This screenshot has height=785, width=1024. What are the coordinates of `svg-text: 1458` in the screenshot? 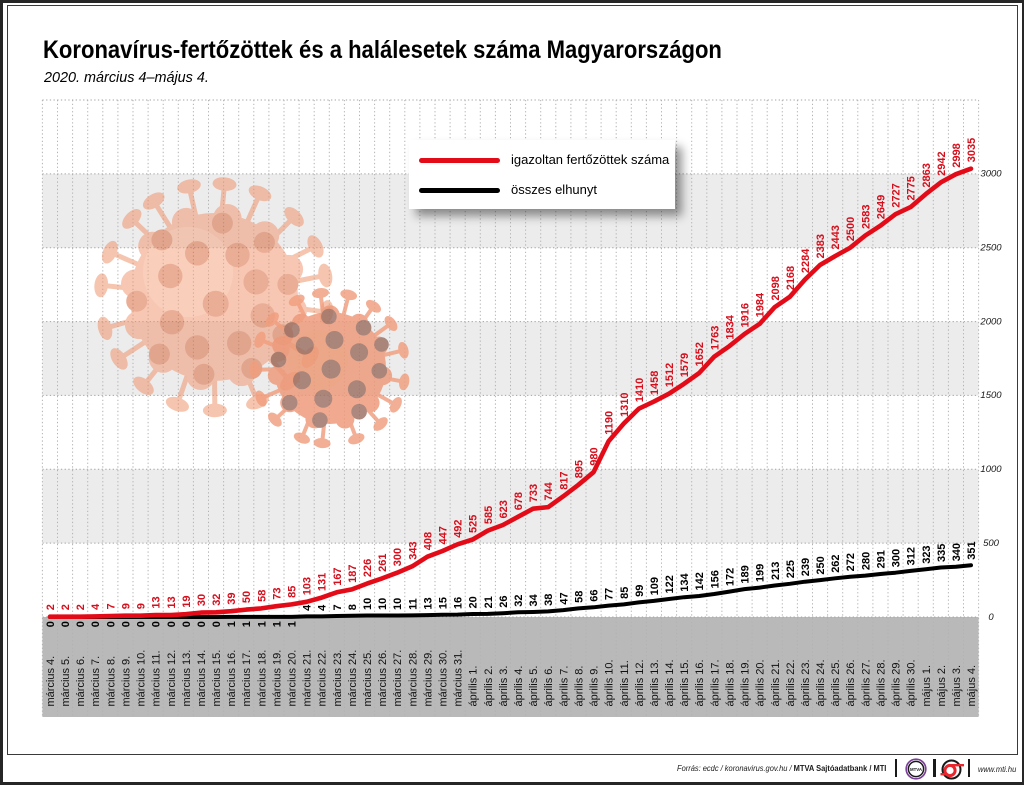 It's located at (655, 383).